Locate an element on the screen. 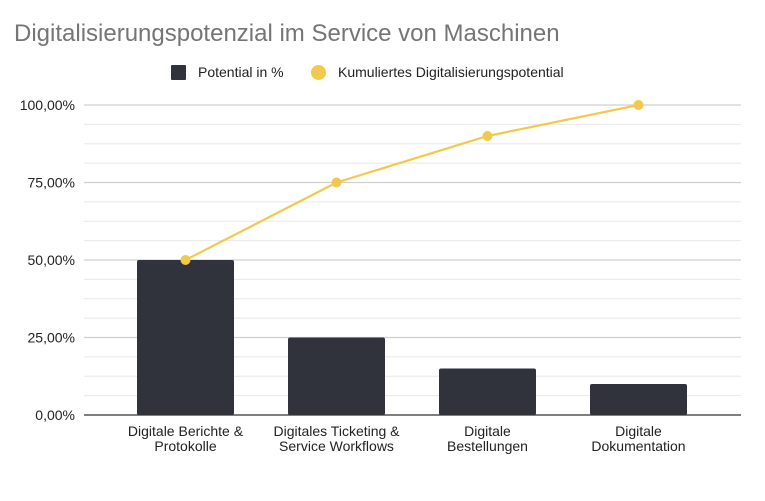 The height and width of the screenshot is (501, 765). legend-item-cumulative: Kumuliertes Digitalisierungspotential is located at coordinates (437, 72).